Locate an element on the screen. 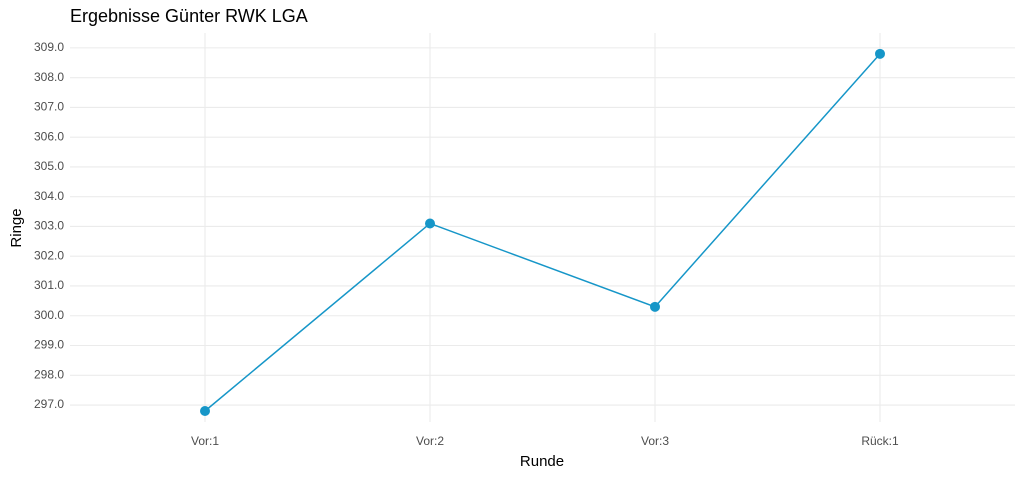 This screenshot has width=1024, height=478. y-axis-label: Ringe is located at coordinates (16, 227).